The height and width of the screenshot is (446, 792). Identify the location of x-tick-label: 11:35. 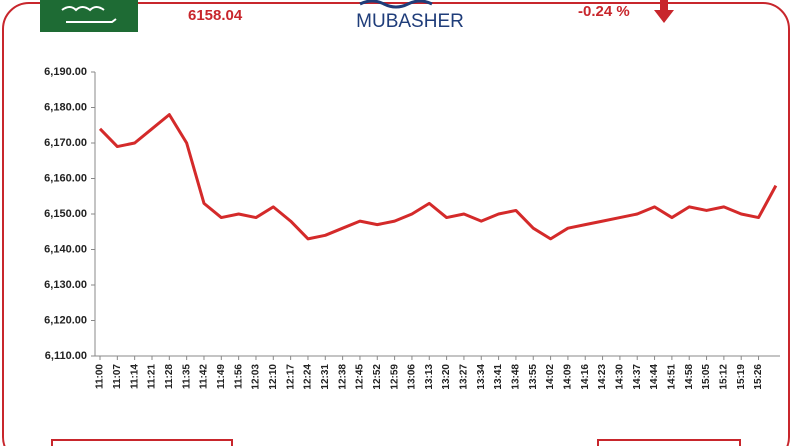
(186, 376).